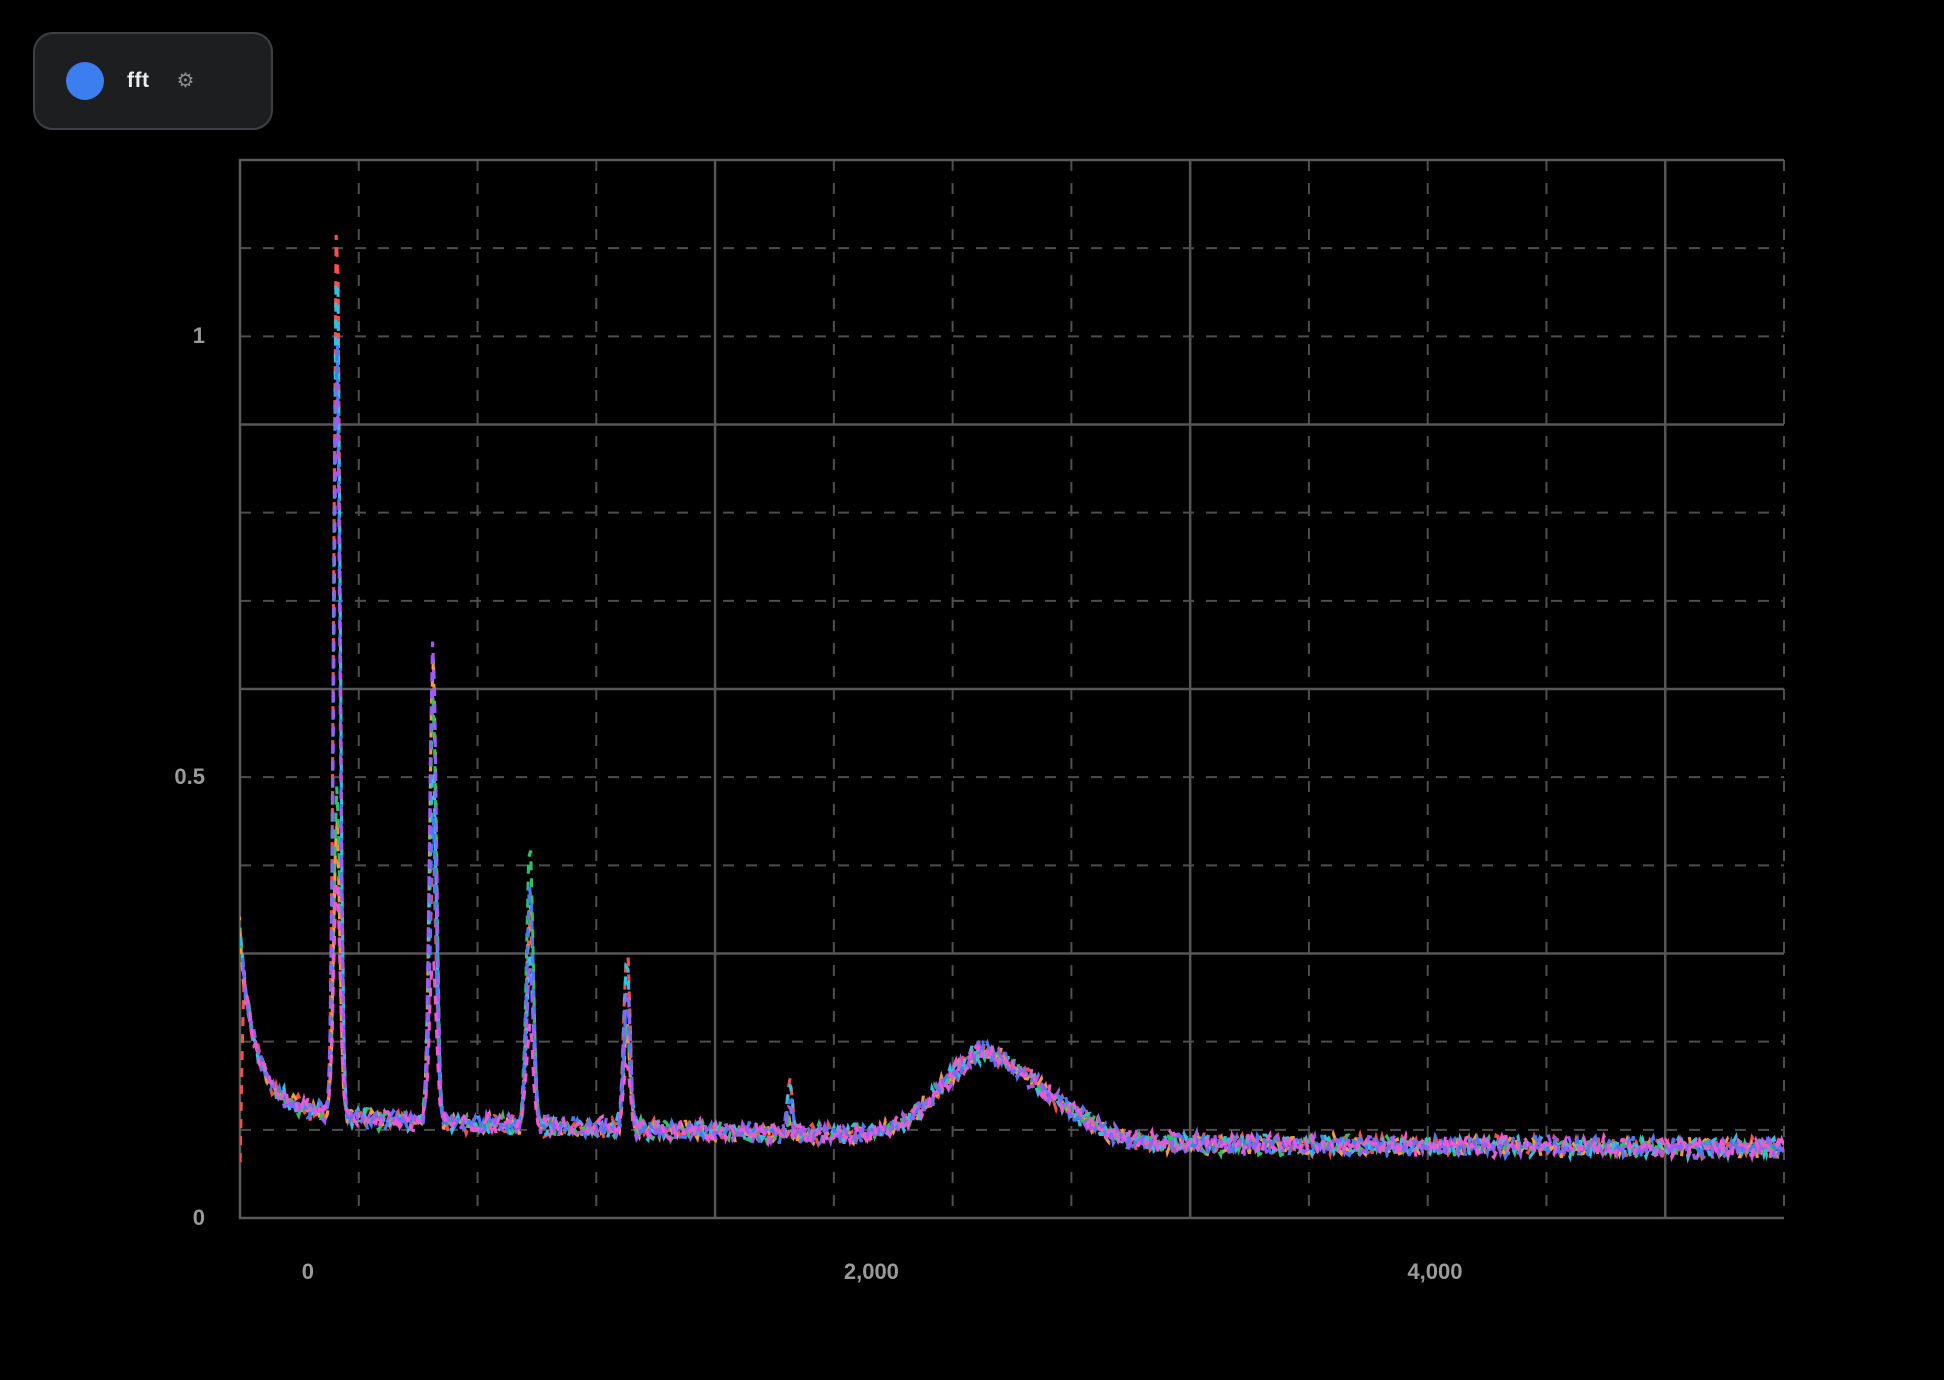  What do you see at coordinates (198, 336) in the screenshot?
I see `y-tick-label: 1` at bounding box center [198, 336].